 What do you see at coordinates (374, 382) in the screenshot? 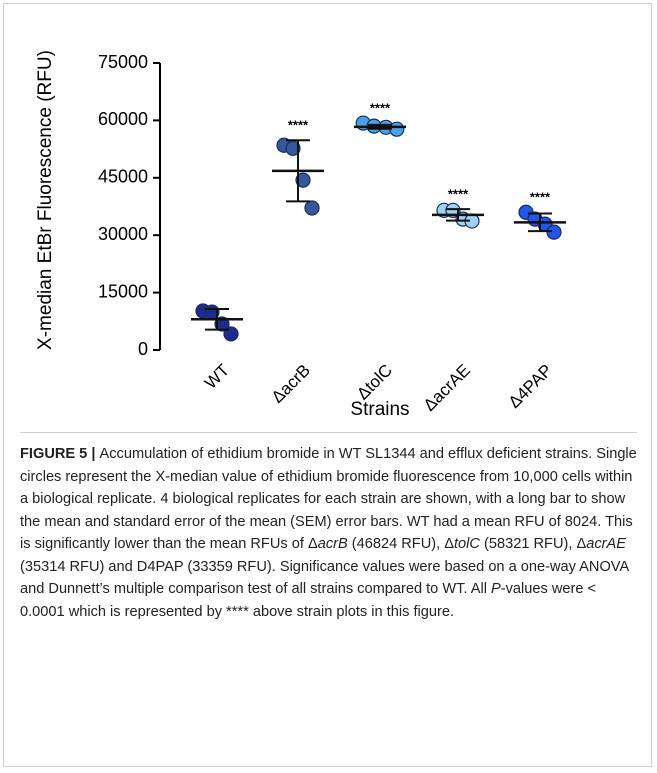
I see `x-tick-label: ΔtolC` at bounding box center [374, 382].